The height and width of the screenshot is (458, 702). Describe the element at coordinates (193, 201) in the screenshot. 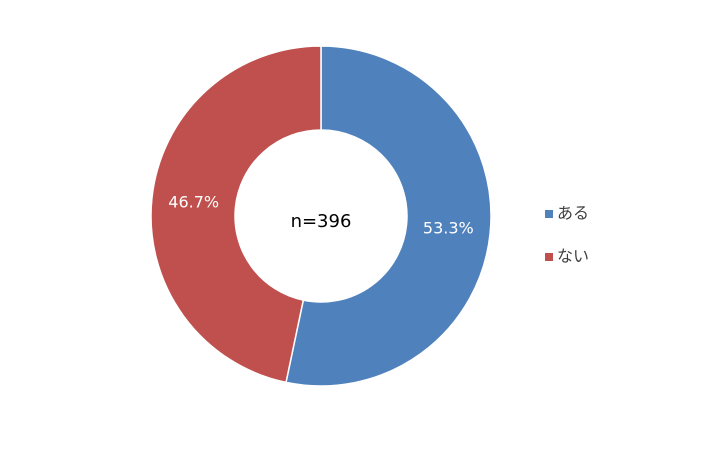

I see `slice-label-2: 46.7%` at that location.